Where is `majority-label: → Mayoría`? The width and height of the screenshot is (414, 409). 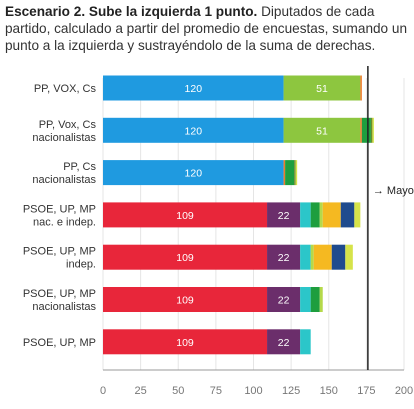
majority-label: → Mayoría is located at coordinates (393, 191).